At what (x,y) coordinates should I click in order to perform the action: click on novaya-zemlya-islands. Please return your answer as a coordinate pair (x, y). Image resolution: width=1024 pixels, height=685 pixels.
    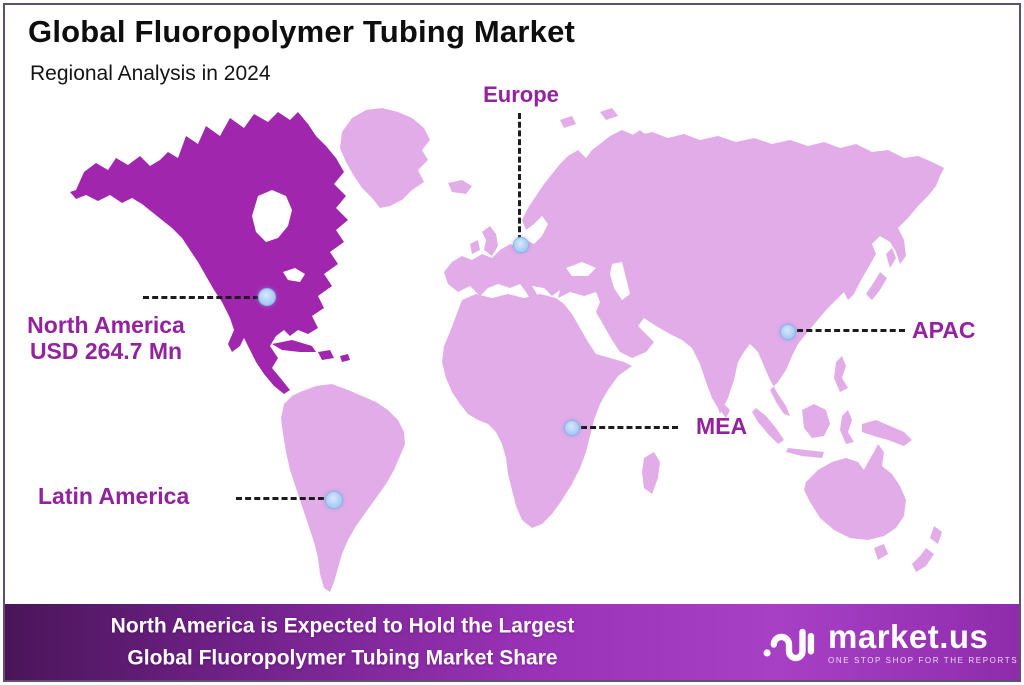
    Looking at the image, I should click on (640, 141).